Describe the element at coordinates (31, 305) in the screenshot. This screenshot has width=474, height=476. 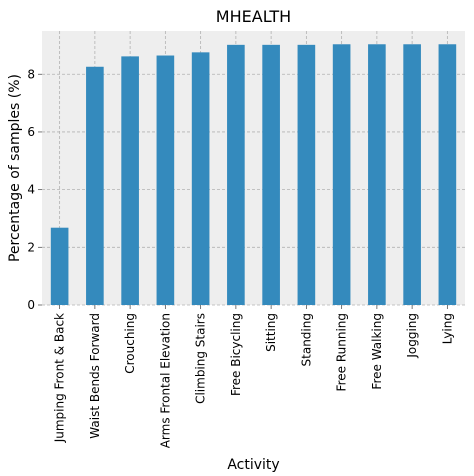
I see `y-tick-label: 0` at that location.